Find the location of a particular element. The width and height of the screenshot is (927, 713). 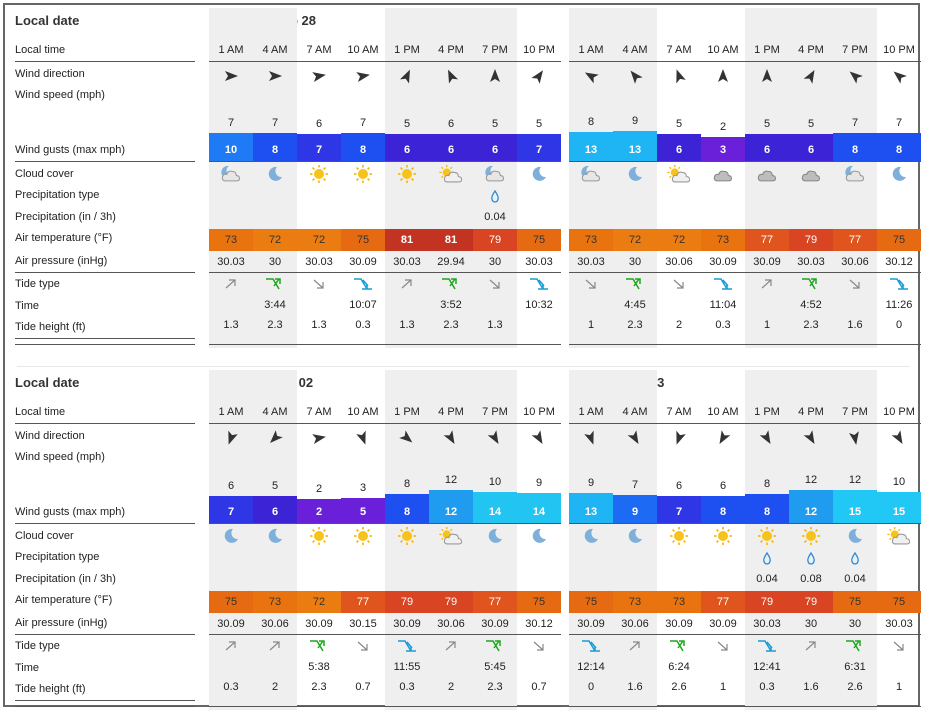

hour-column: 1 AM 8 13 73 30.03 1 is located at coordinates (591, 178).